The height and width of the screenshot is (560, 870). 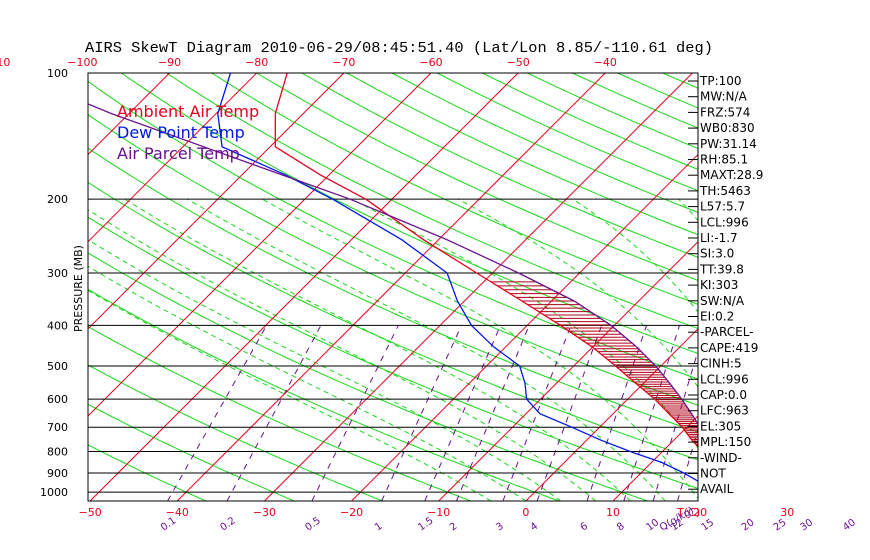 What do you see at coordinates (430, 62) in the screenshot?
I see `top-temp-tick-label: −60` at bounding box center [430, 62].